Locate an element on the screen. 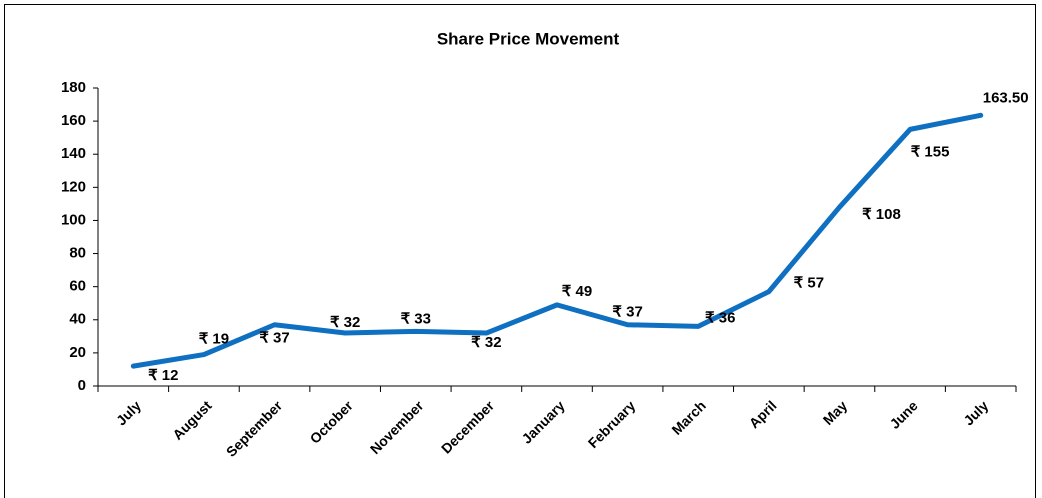 The height and width of the screenshot is (498, 1042). data-label: ₹ 36 is located at coordinates (720, 317).